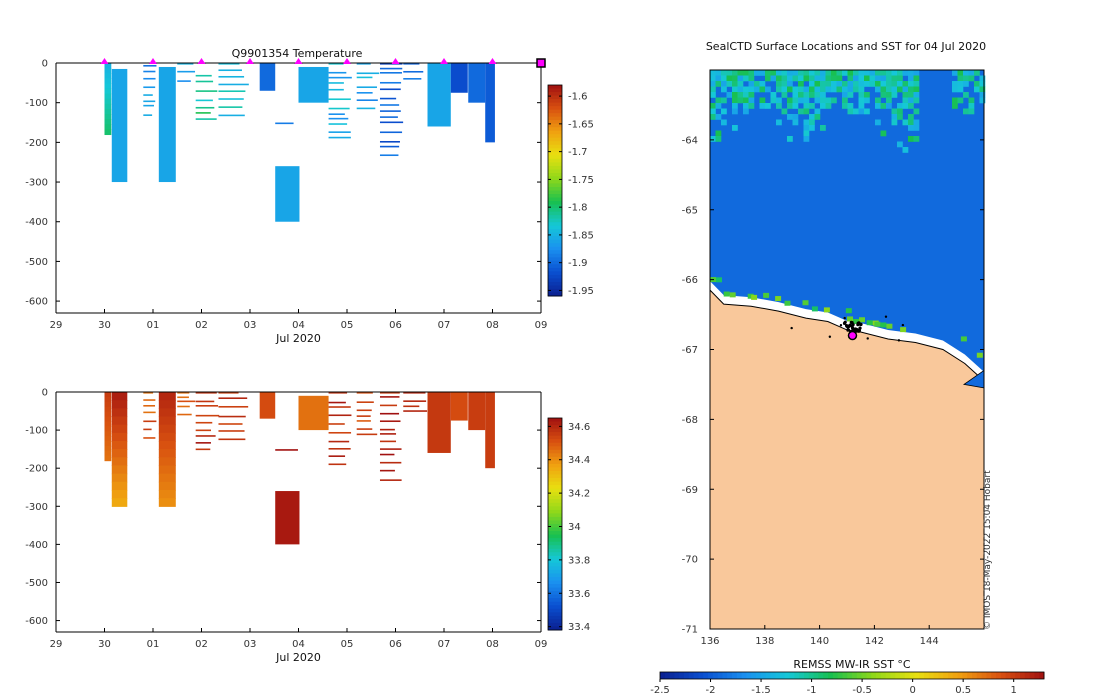 This screenshot has height=700, width=1100. Describe the element at coordinates (541, 644) in the screenshot. I see `salinity-x-tick-label: 09` at that location.